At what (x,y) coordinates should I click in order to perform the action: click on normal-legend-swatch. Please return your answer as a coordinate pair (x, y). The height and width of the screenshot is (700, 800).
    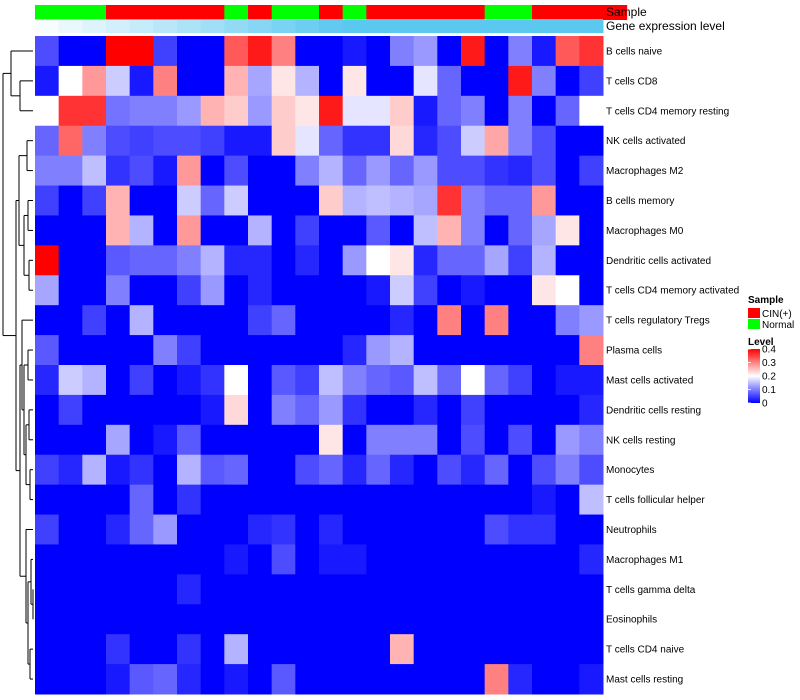
    Looking at the image, I should click on (754, 324).